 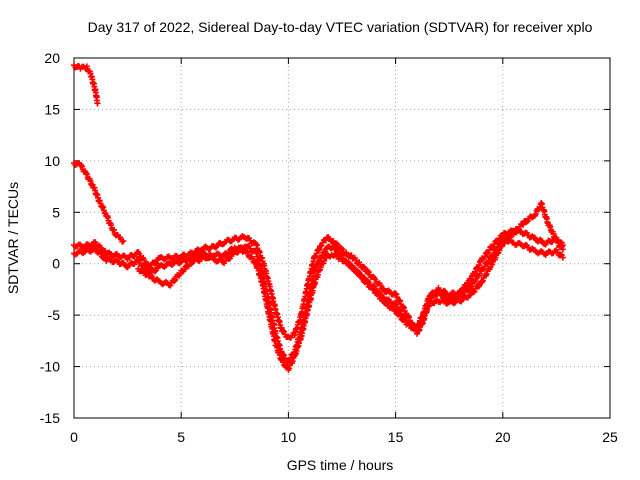 I want to click on y-axis-label: SDTVAR / TECUs, so click(x=13, y=238).